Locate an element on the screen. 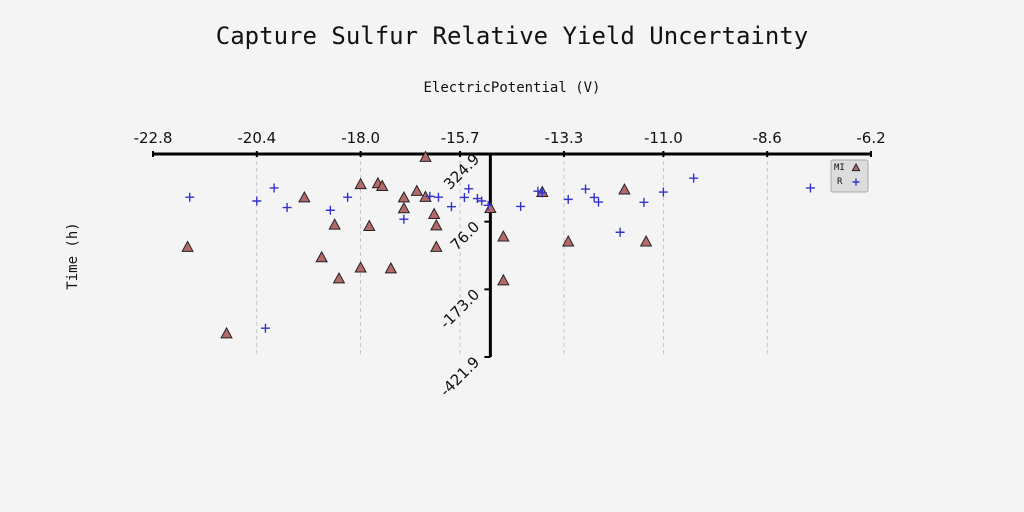 The height and width of the screenshot is (512, 1024). x-tick-label: -20.4 is located at coordinates (256, 138).